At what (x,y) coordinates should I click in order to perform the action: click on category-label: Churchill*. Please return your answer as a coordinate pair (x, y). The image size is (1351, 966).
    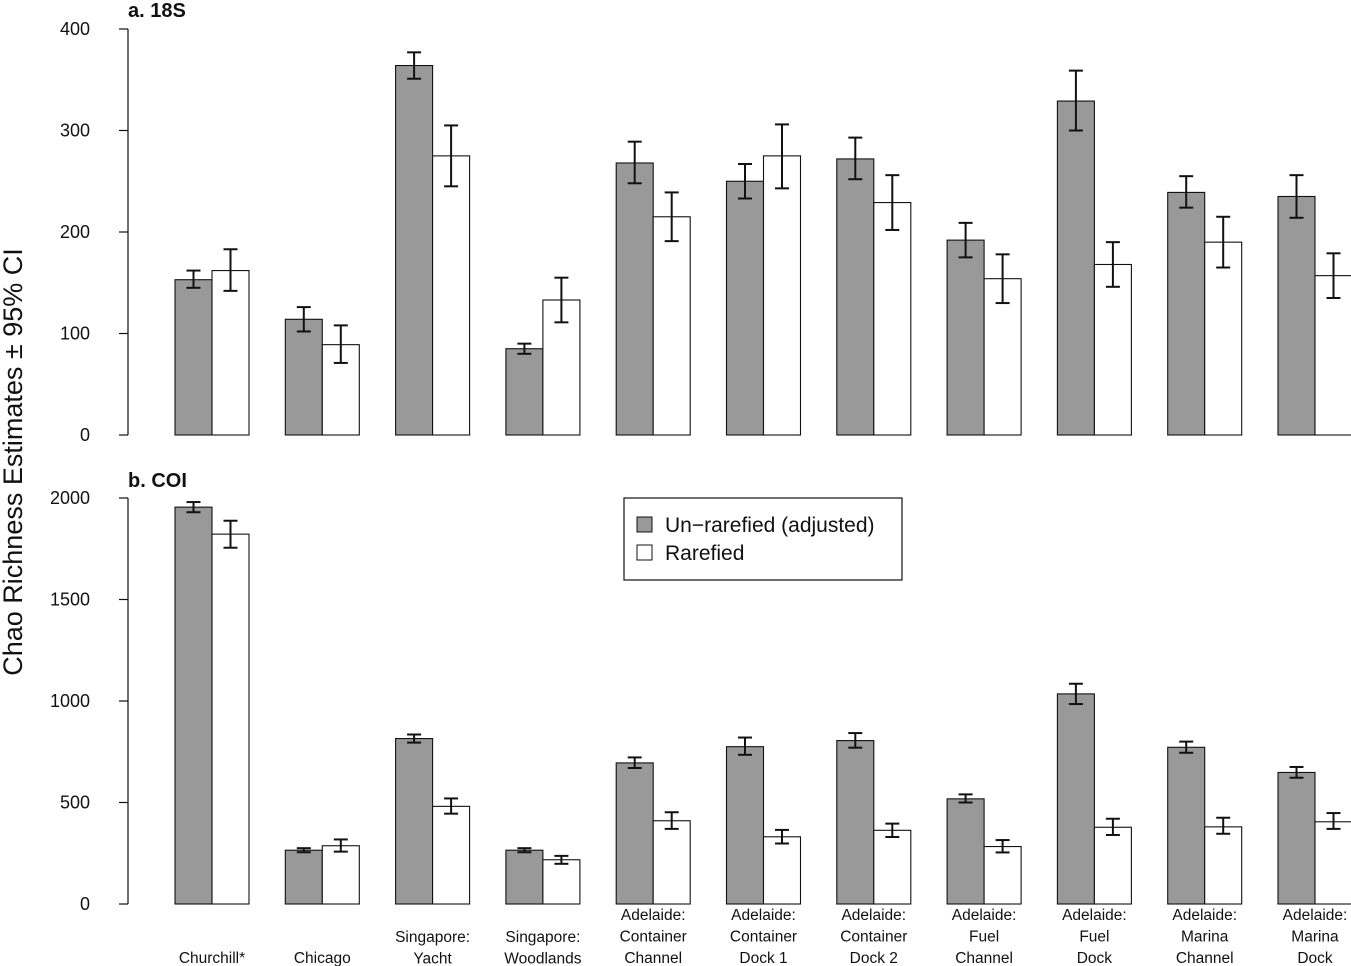
    Looking at the image, I should click on (212, 958).